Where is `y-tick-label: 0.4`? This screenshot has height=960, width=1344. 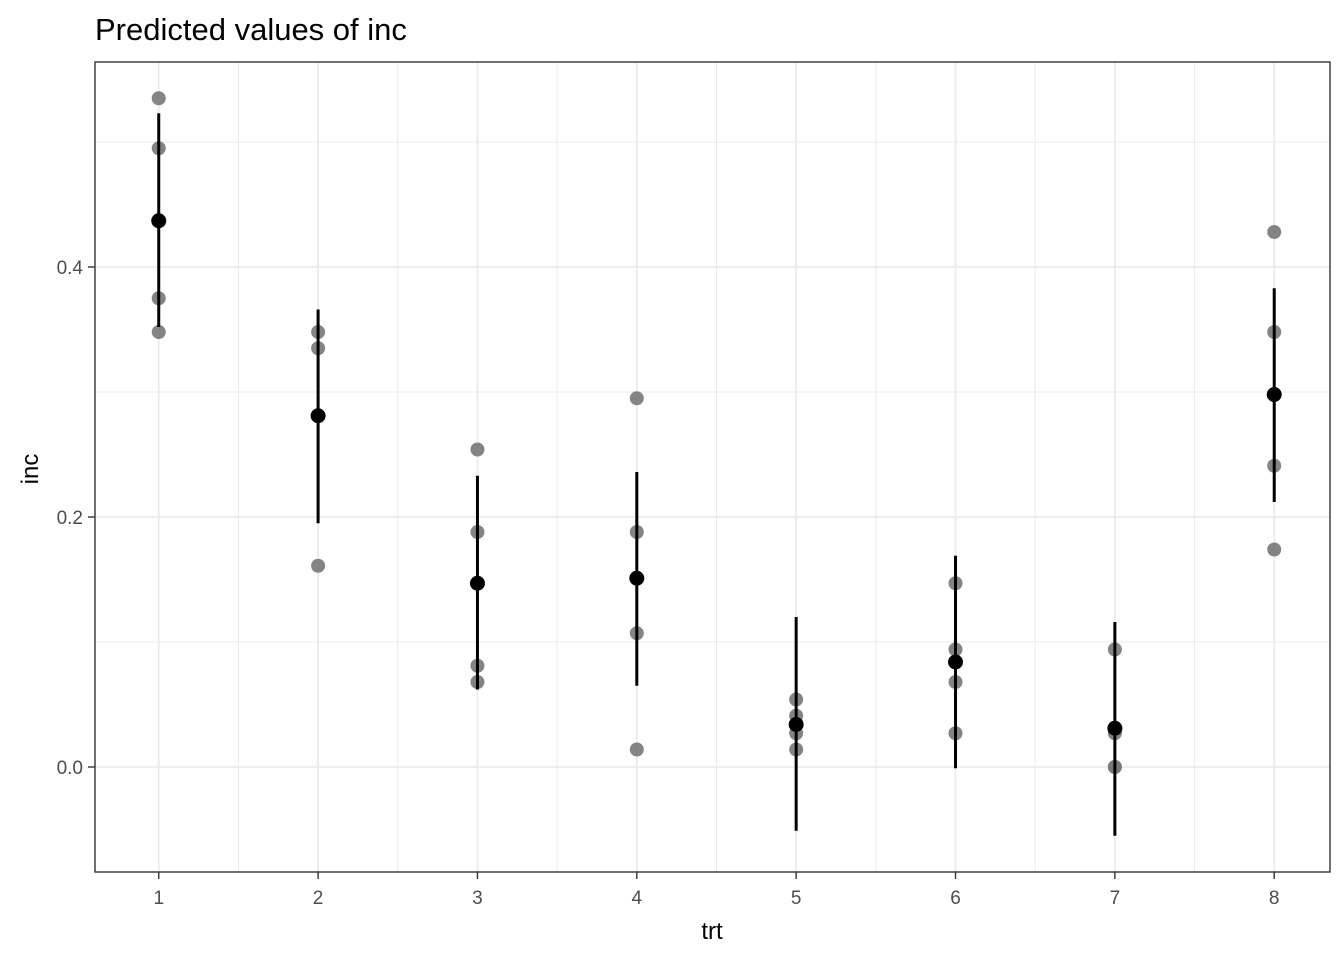
y-tick-label: 0.4 is located at coordinates (70, 268).